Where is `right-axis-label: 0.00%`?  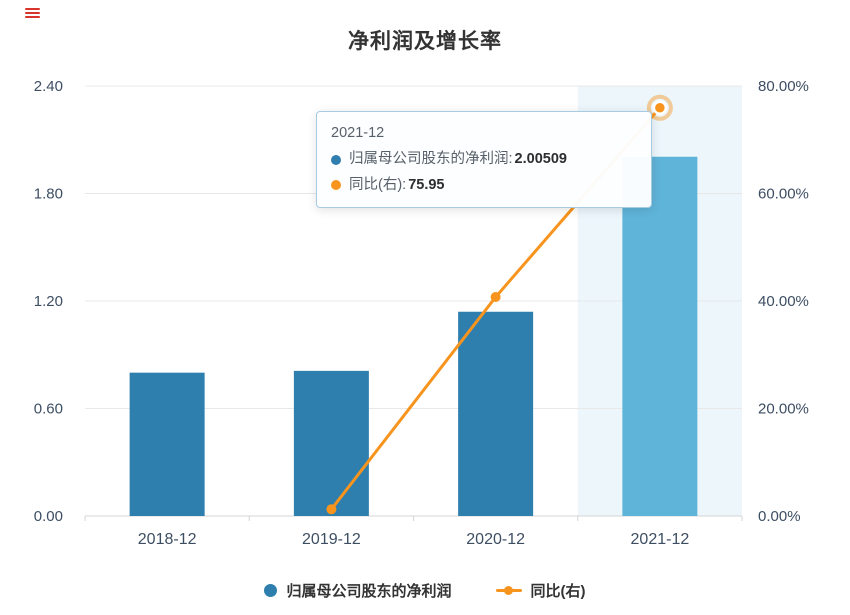 right-axis-label: 0.00% is located at coordinates (779, 516).